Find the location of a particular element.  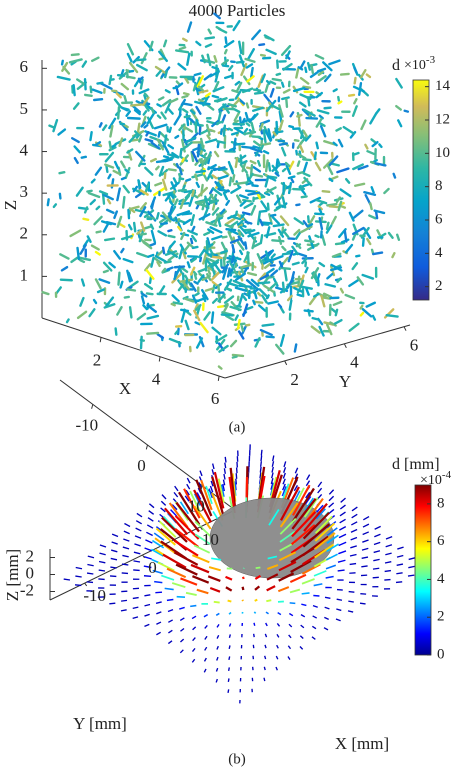

colorbar-label-text: d is located at coordinates (396, 65).